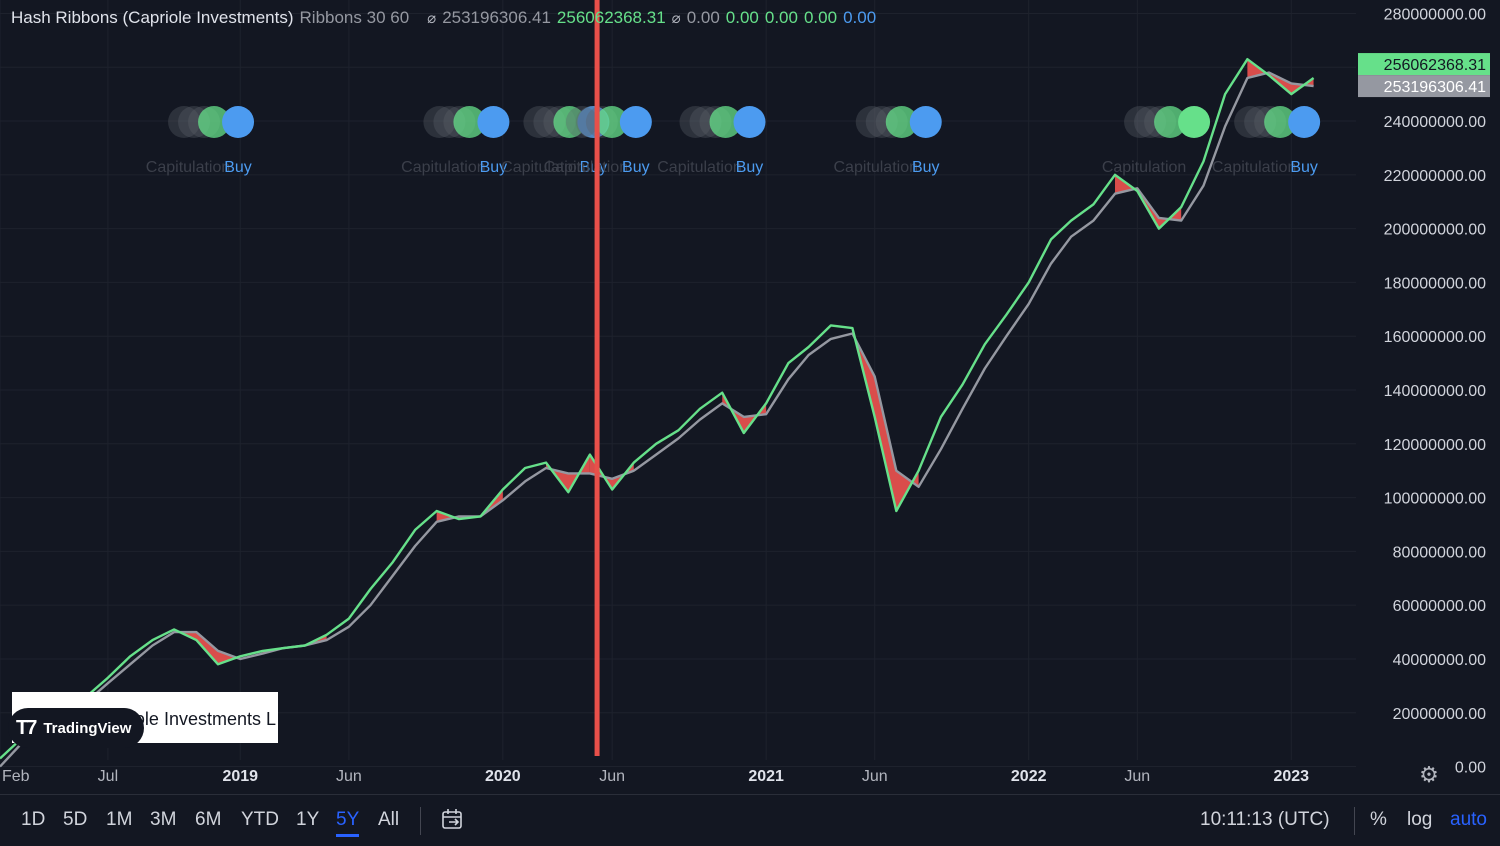 This screenshot has width=1500, height=846. Describe the element at coordinates (119, 819) in the screenshot. I see `range-1m-button: 1M` at that location.